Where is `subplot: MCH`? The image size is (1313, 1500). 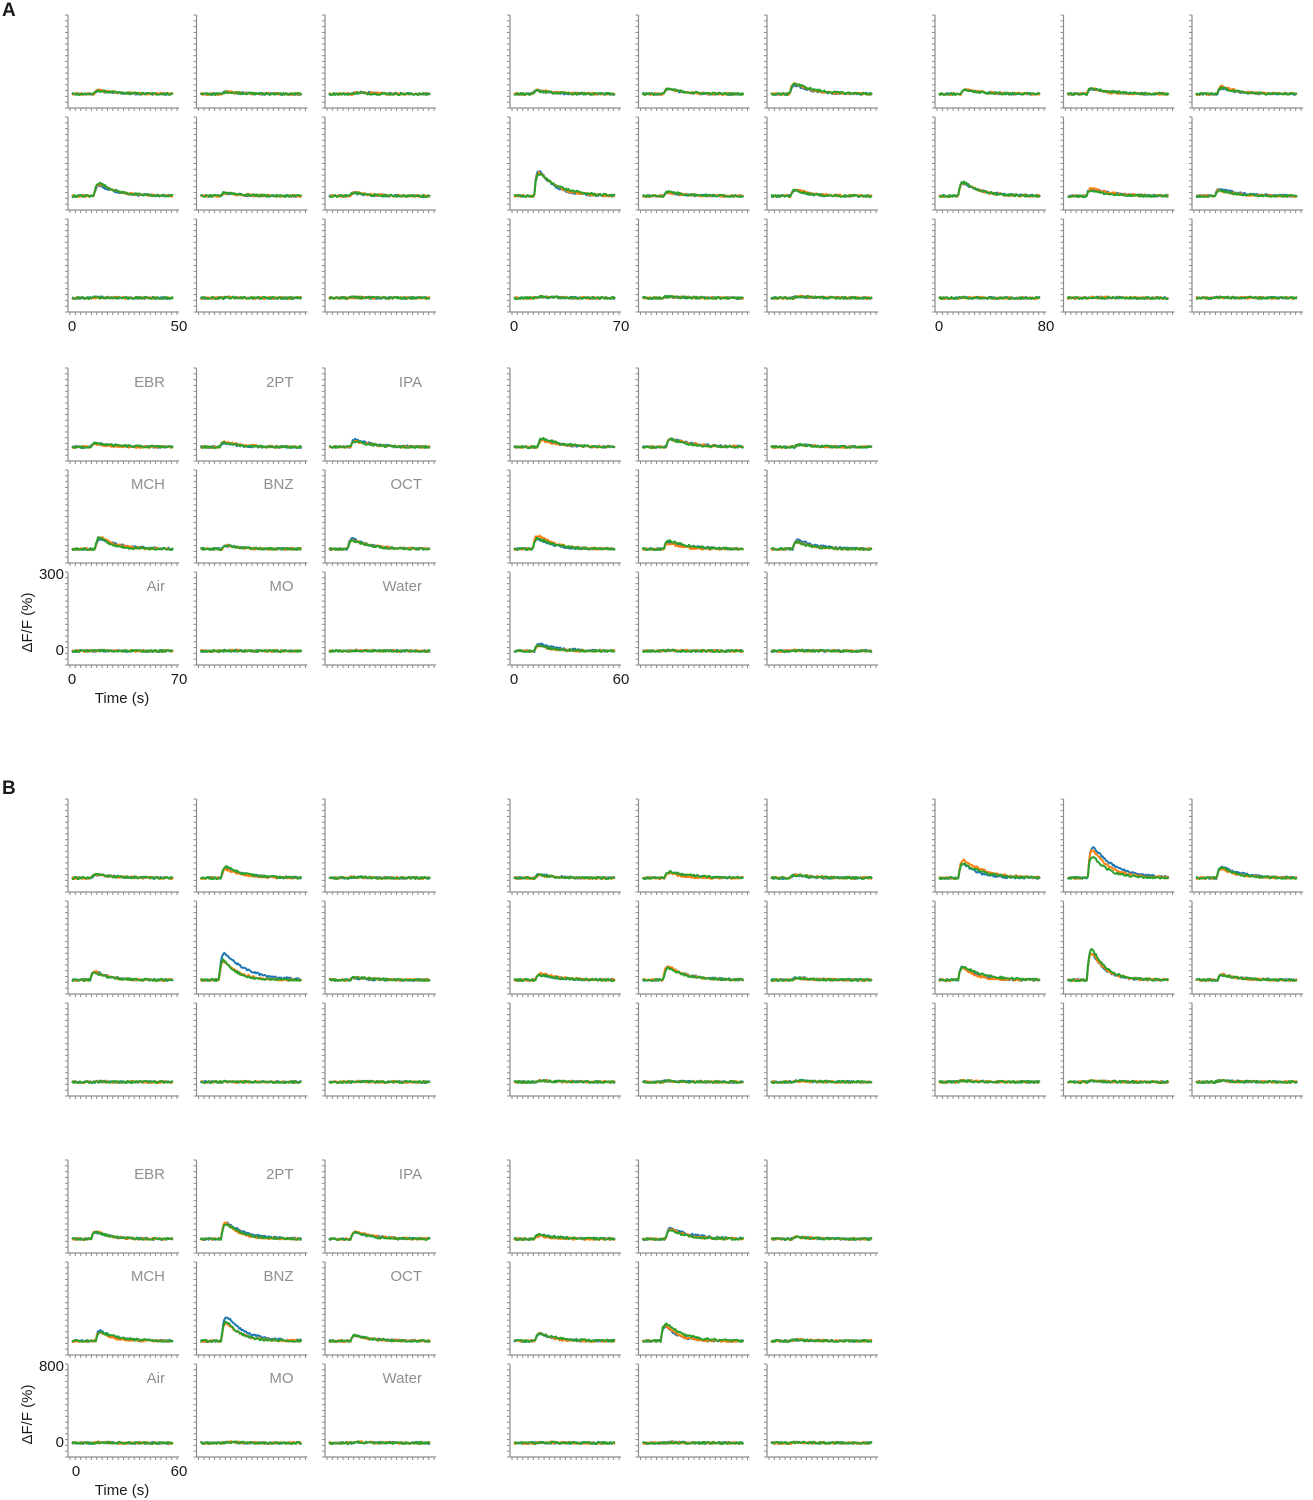 subplot: MCH is located at coordinates (122, 1309).